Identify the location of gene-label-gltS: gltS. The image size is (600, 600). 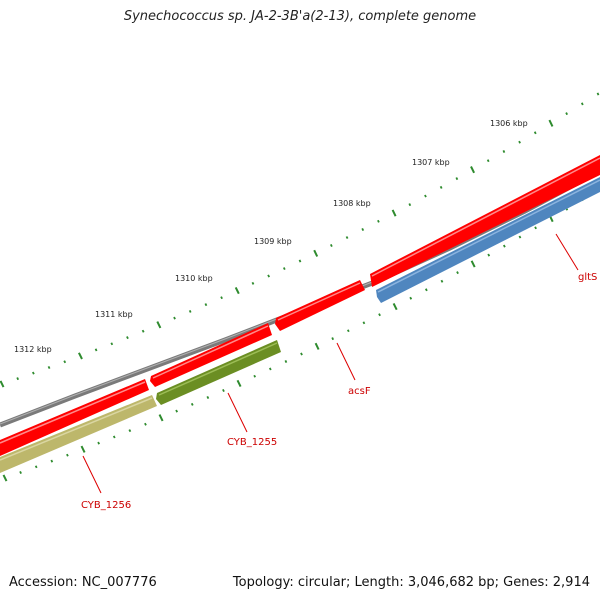
(587, 277).